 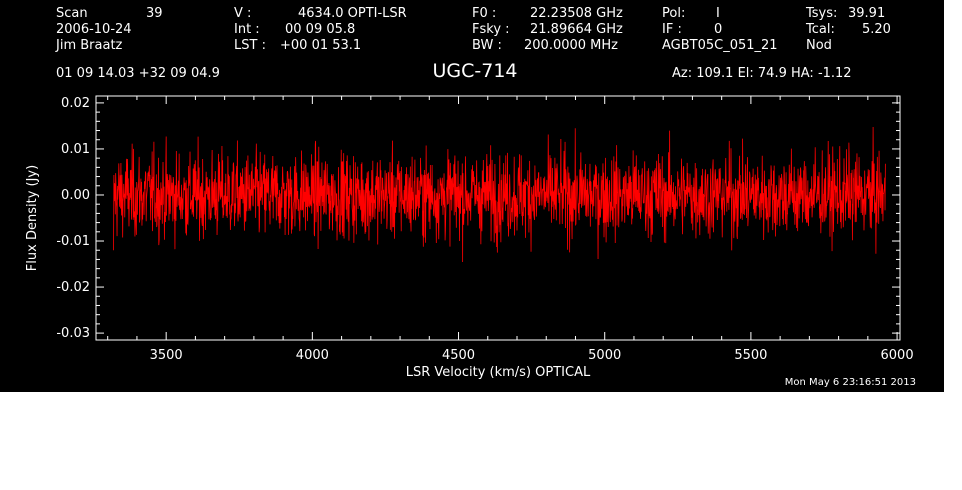 I want to click on scan-label: Scan, so click(x=72, y=13).